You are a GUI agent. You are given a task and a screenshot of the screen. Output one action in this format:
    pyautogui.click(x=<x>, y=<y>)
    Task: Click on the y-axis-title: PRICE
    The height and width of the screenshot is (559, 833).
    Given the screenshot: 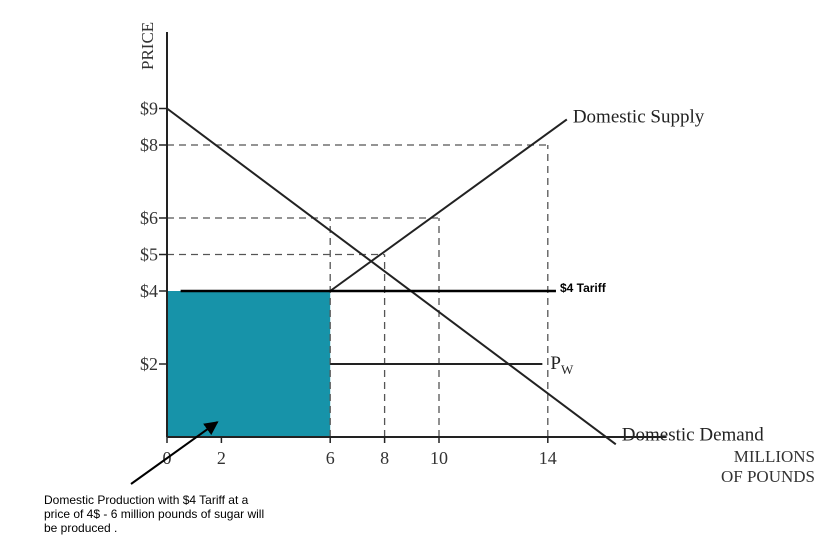 What is the action you would take?
    pyautogui.click(x=147, y=46)
    